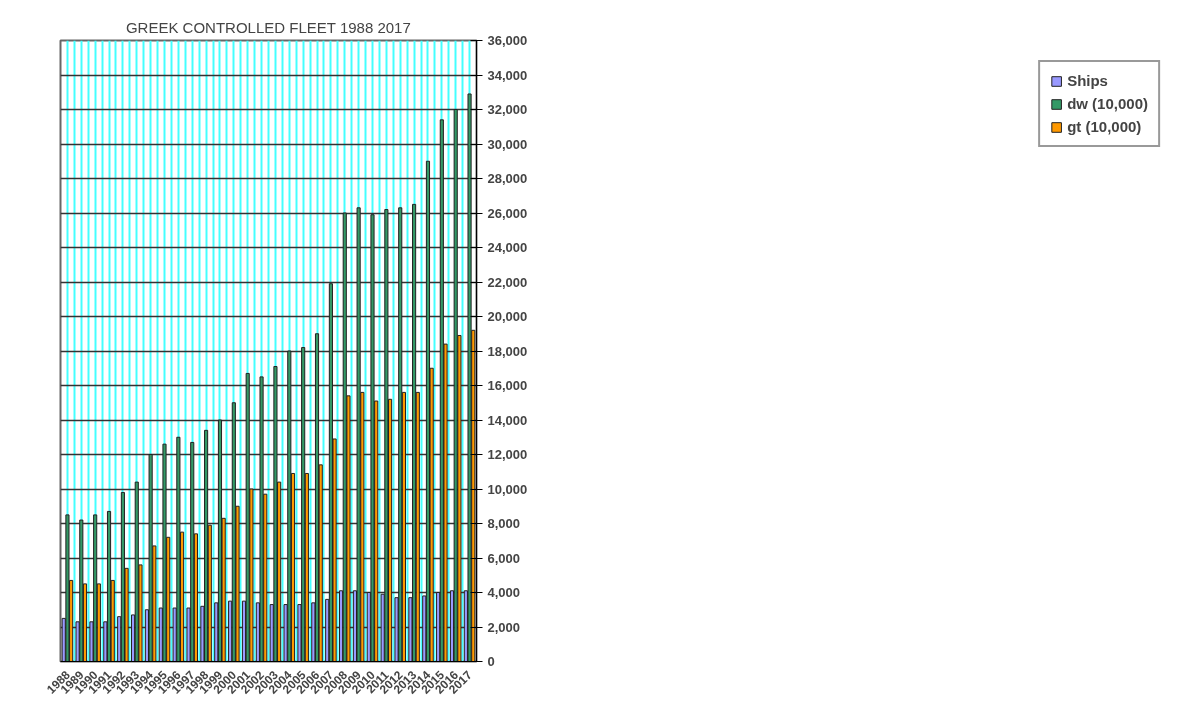 This screenshot has height=722, width=1196. What do you see at coordinates (504, 592) in the screenshot?
I see `y-tick-label: 4,000` at bounding box center [504, 592].